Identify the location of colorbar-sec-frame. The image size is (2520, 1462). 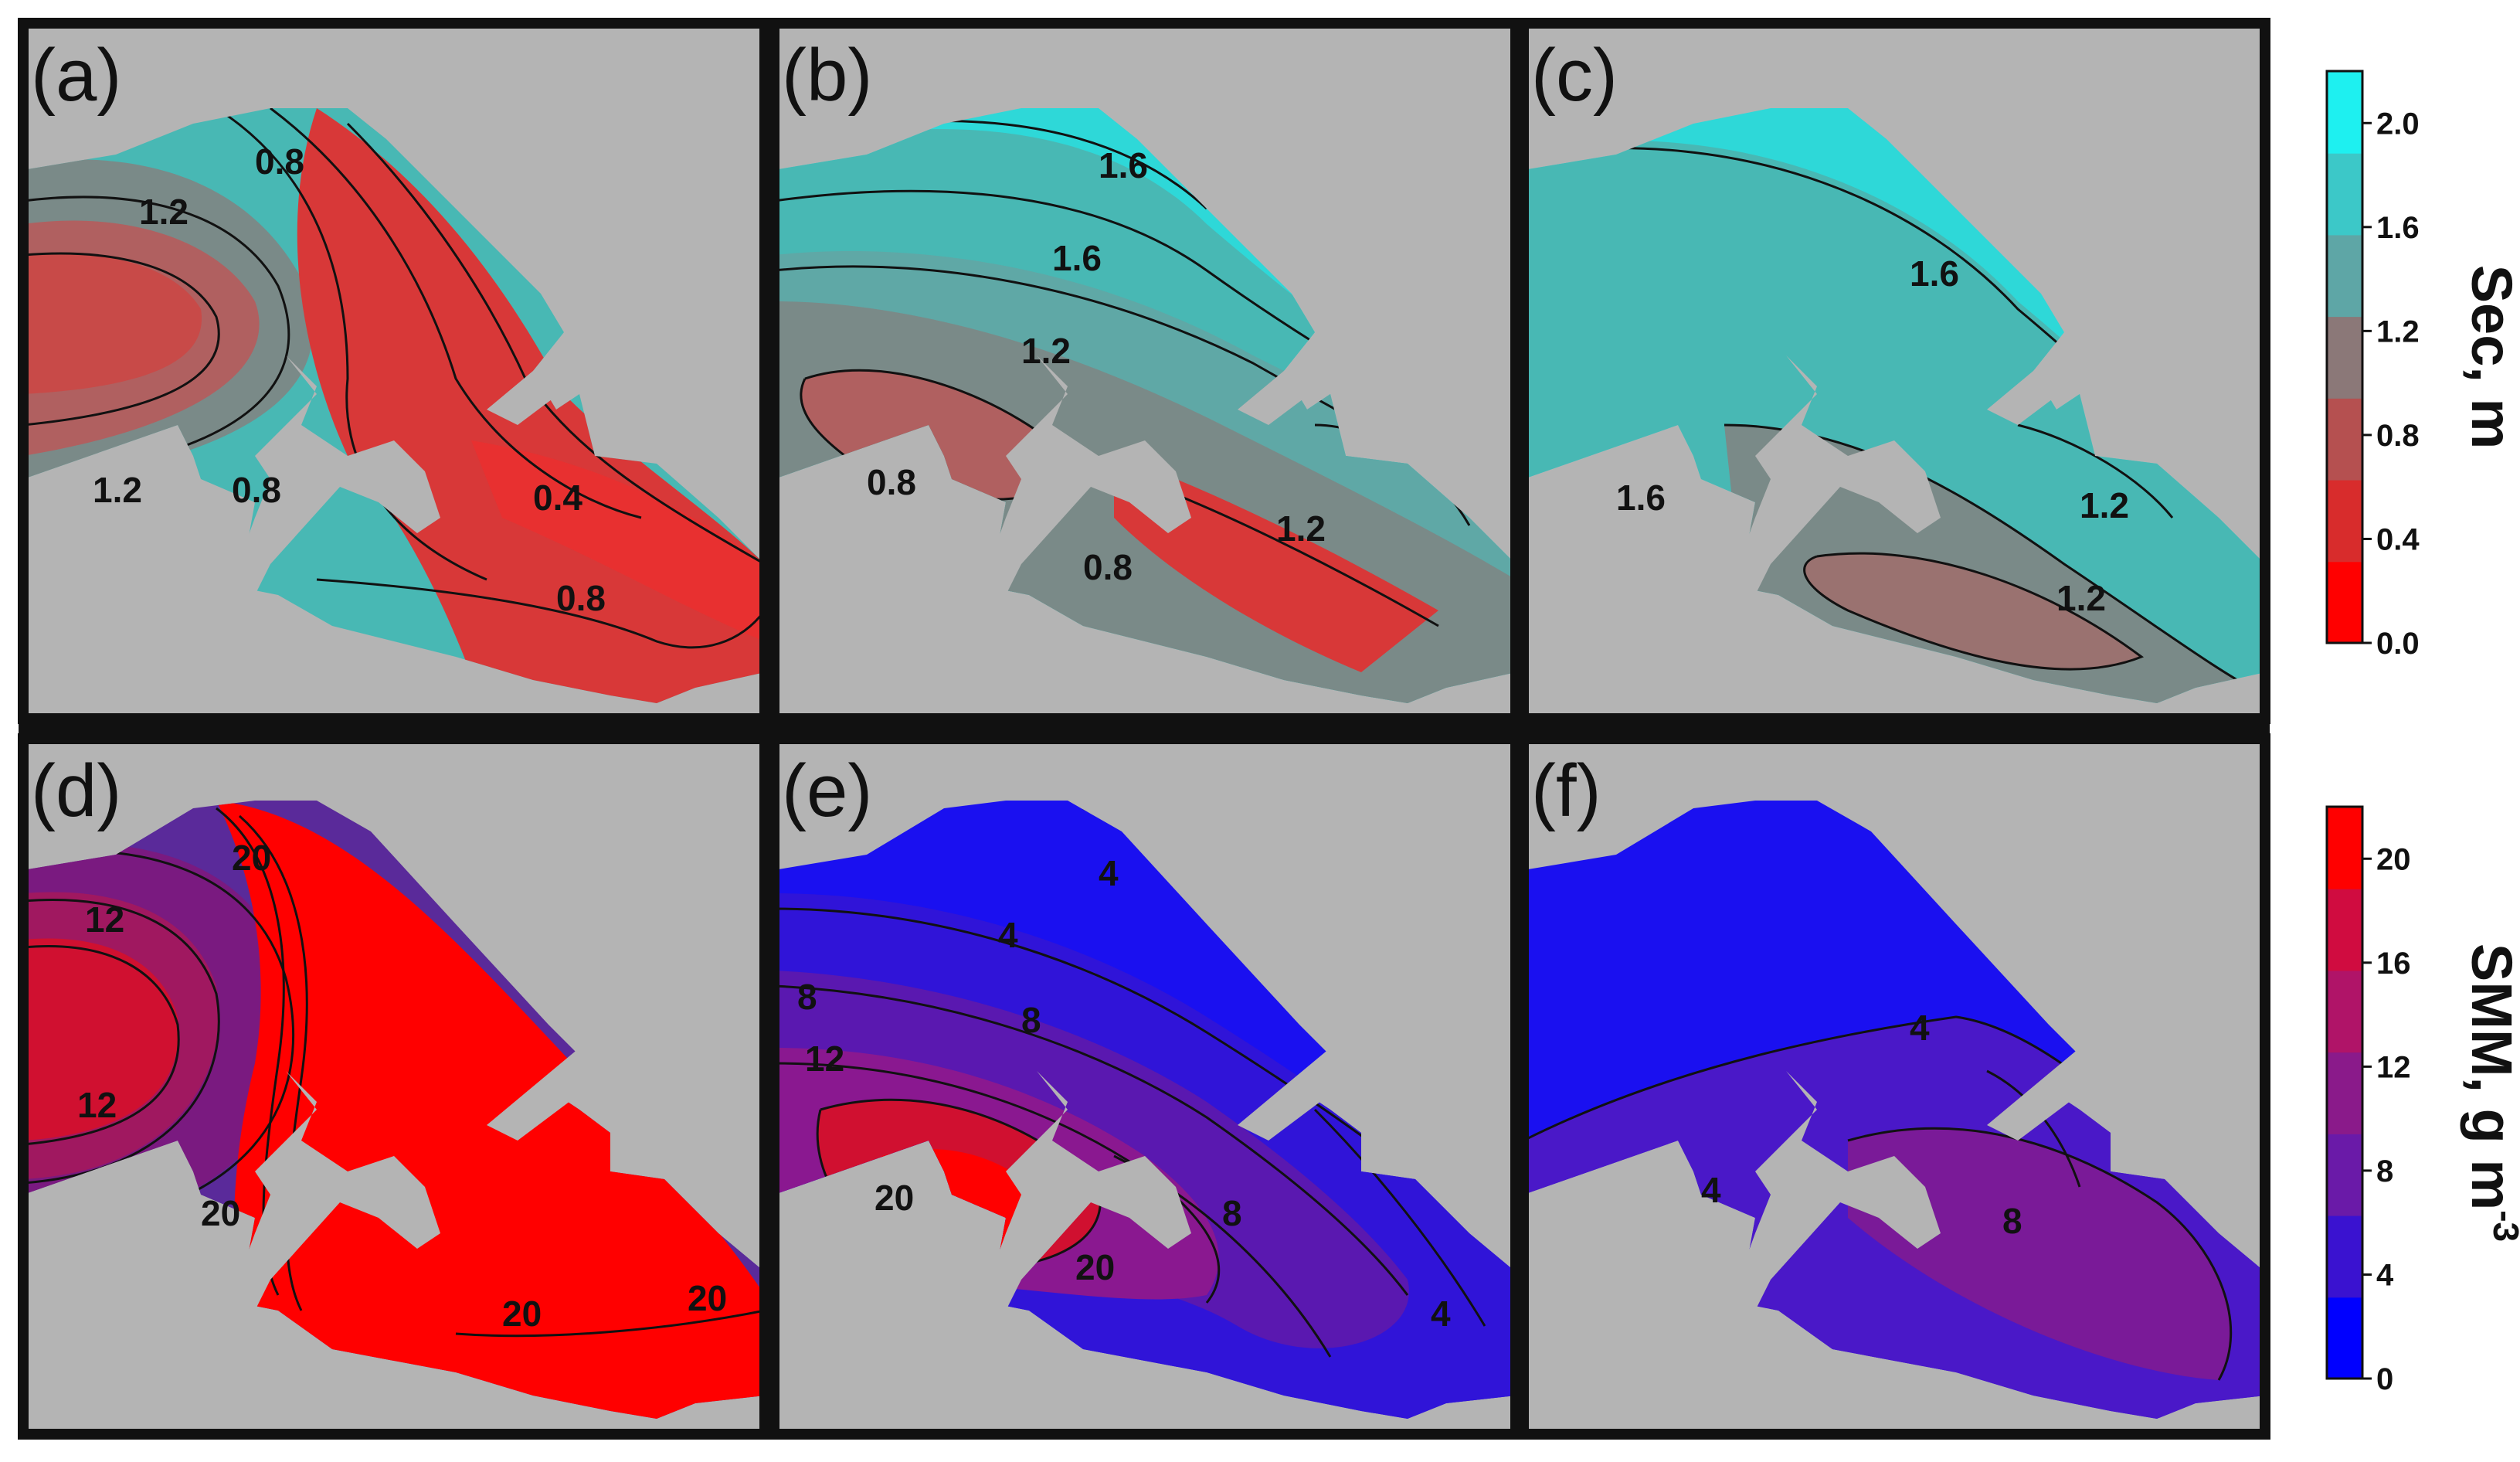
(2344, 357).